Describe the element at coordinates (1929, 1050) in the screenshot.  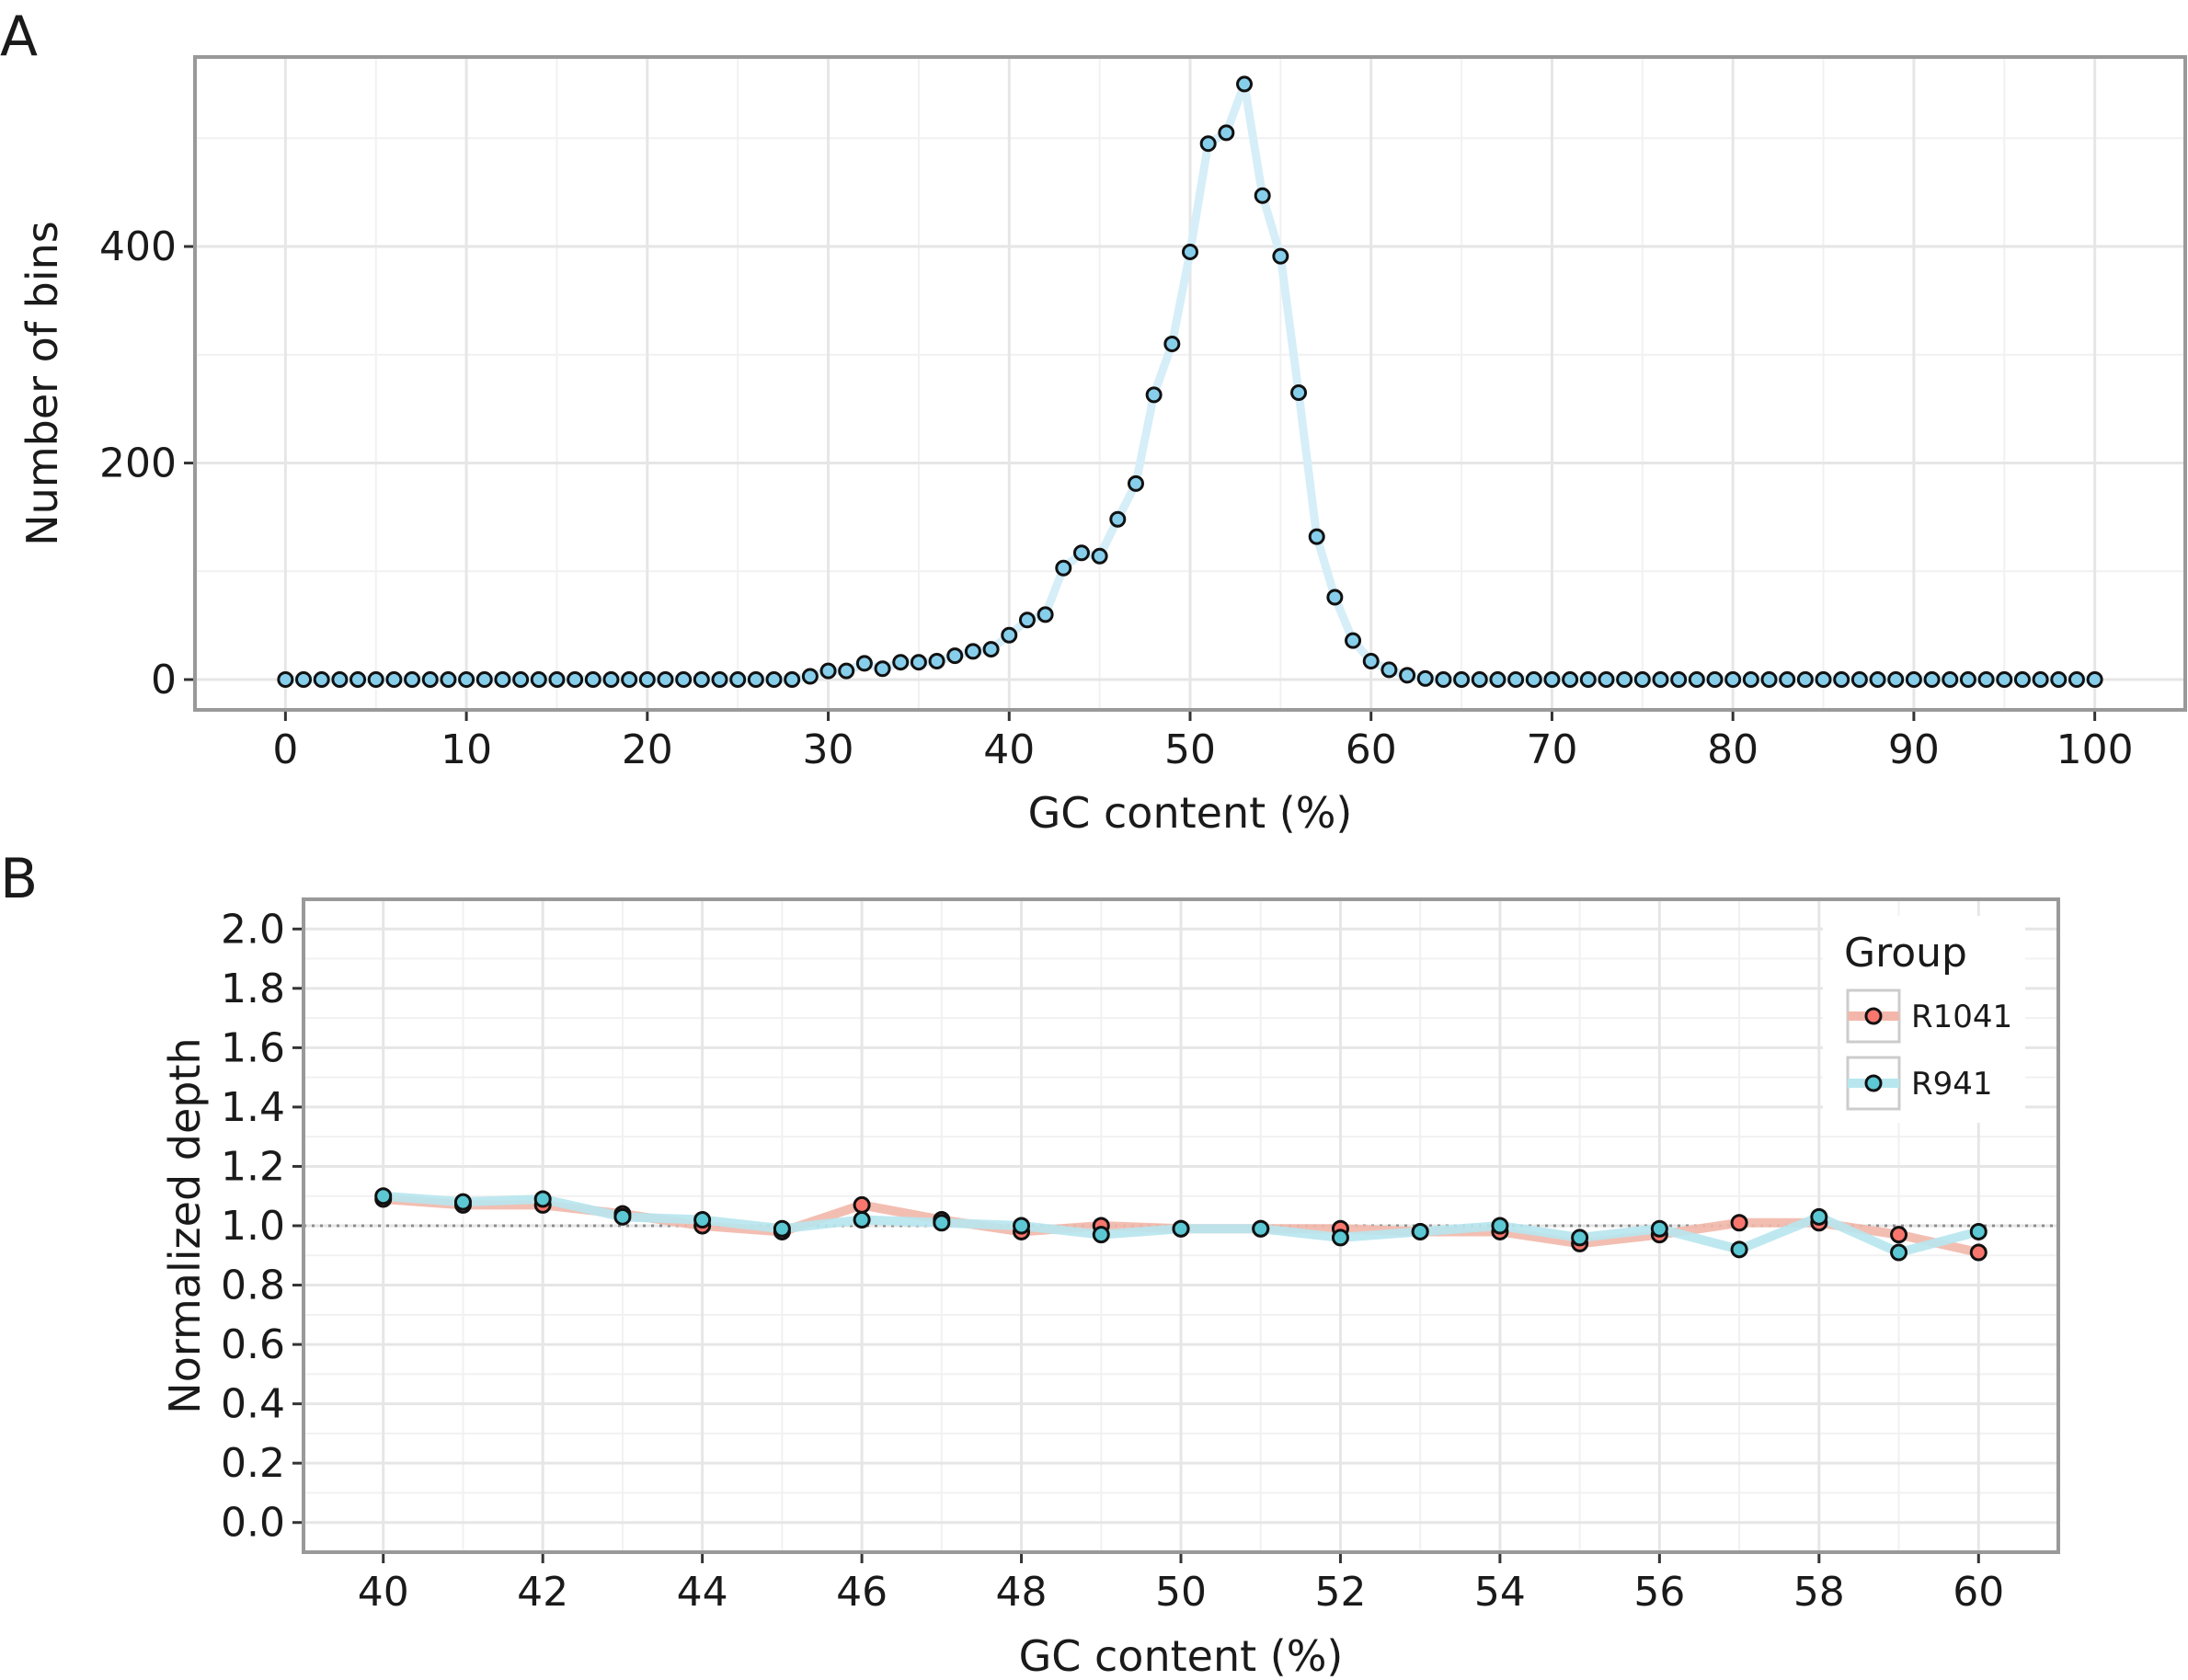
I see `legend-items: R1041 R941` at that location.